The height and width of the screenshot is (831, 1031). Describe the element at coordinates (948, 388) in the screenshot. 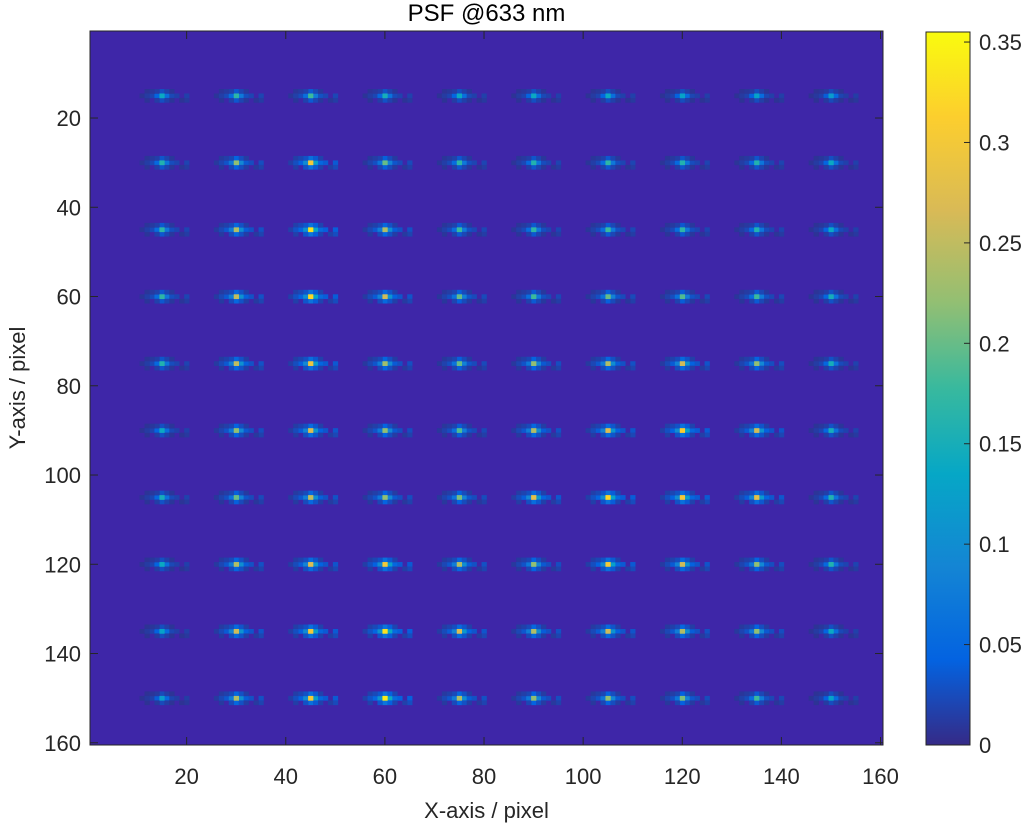

I see `colorbar-frame` at that location.